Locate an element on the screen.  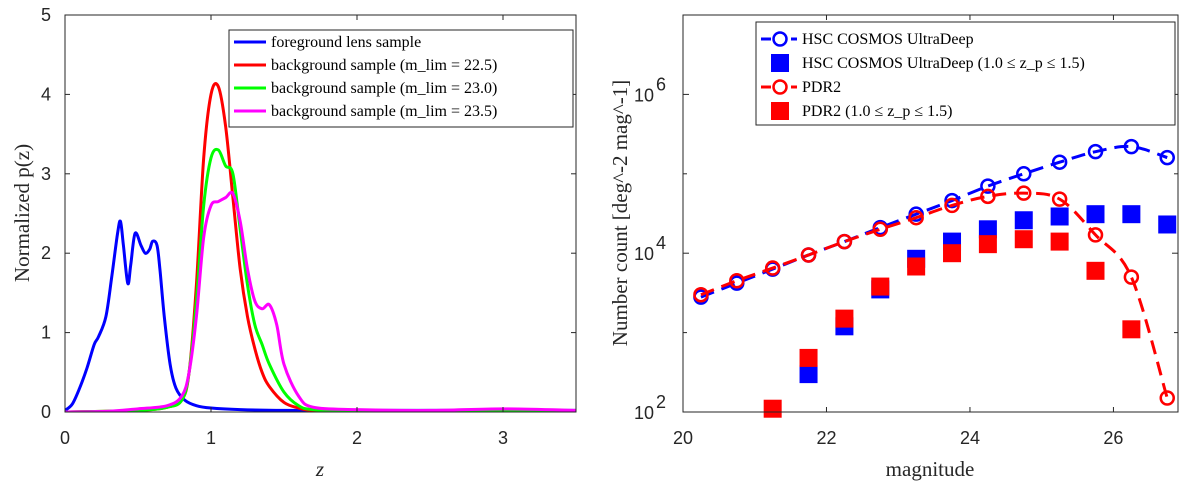
right-y-tick-exponent: 2 is located at coordinates (661, 402).